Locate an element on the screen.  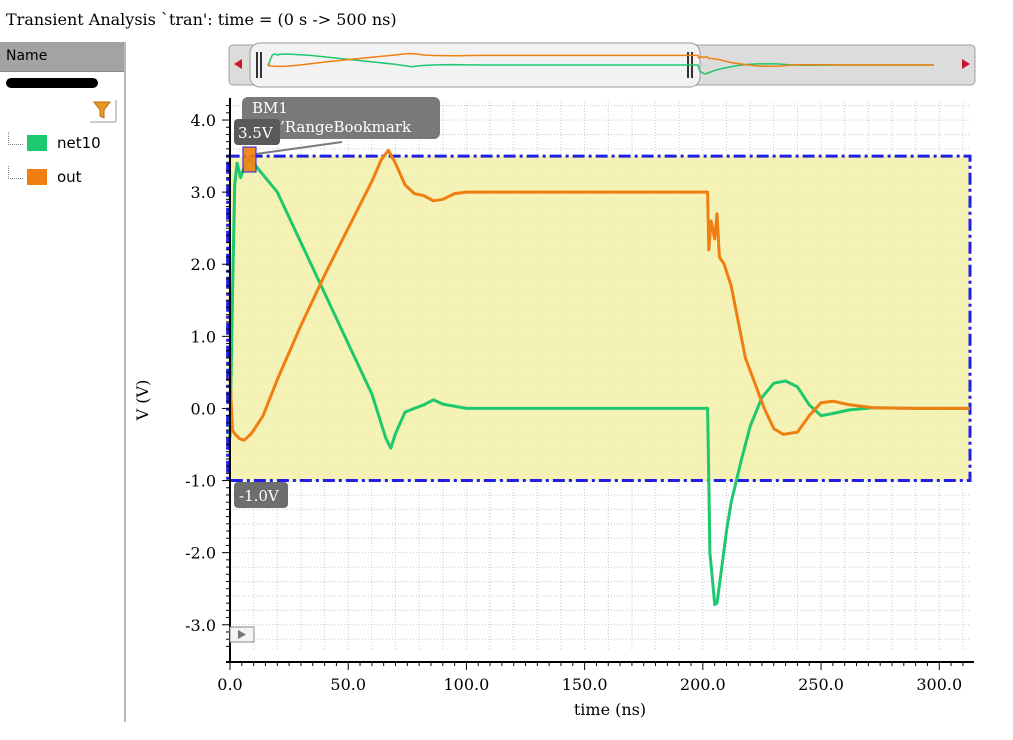
top-value-badge is located at coordinates (257, 132).